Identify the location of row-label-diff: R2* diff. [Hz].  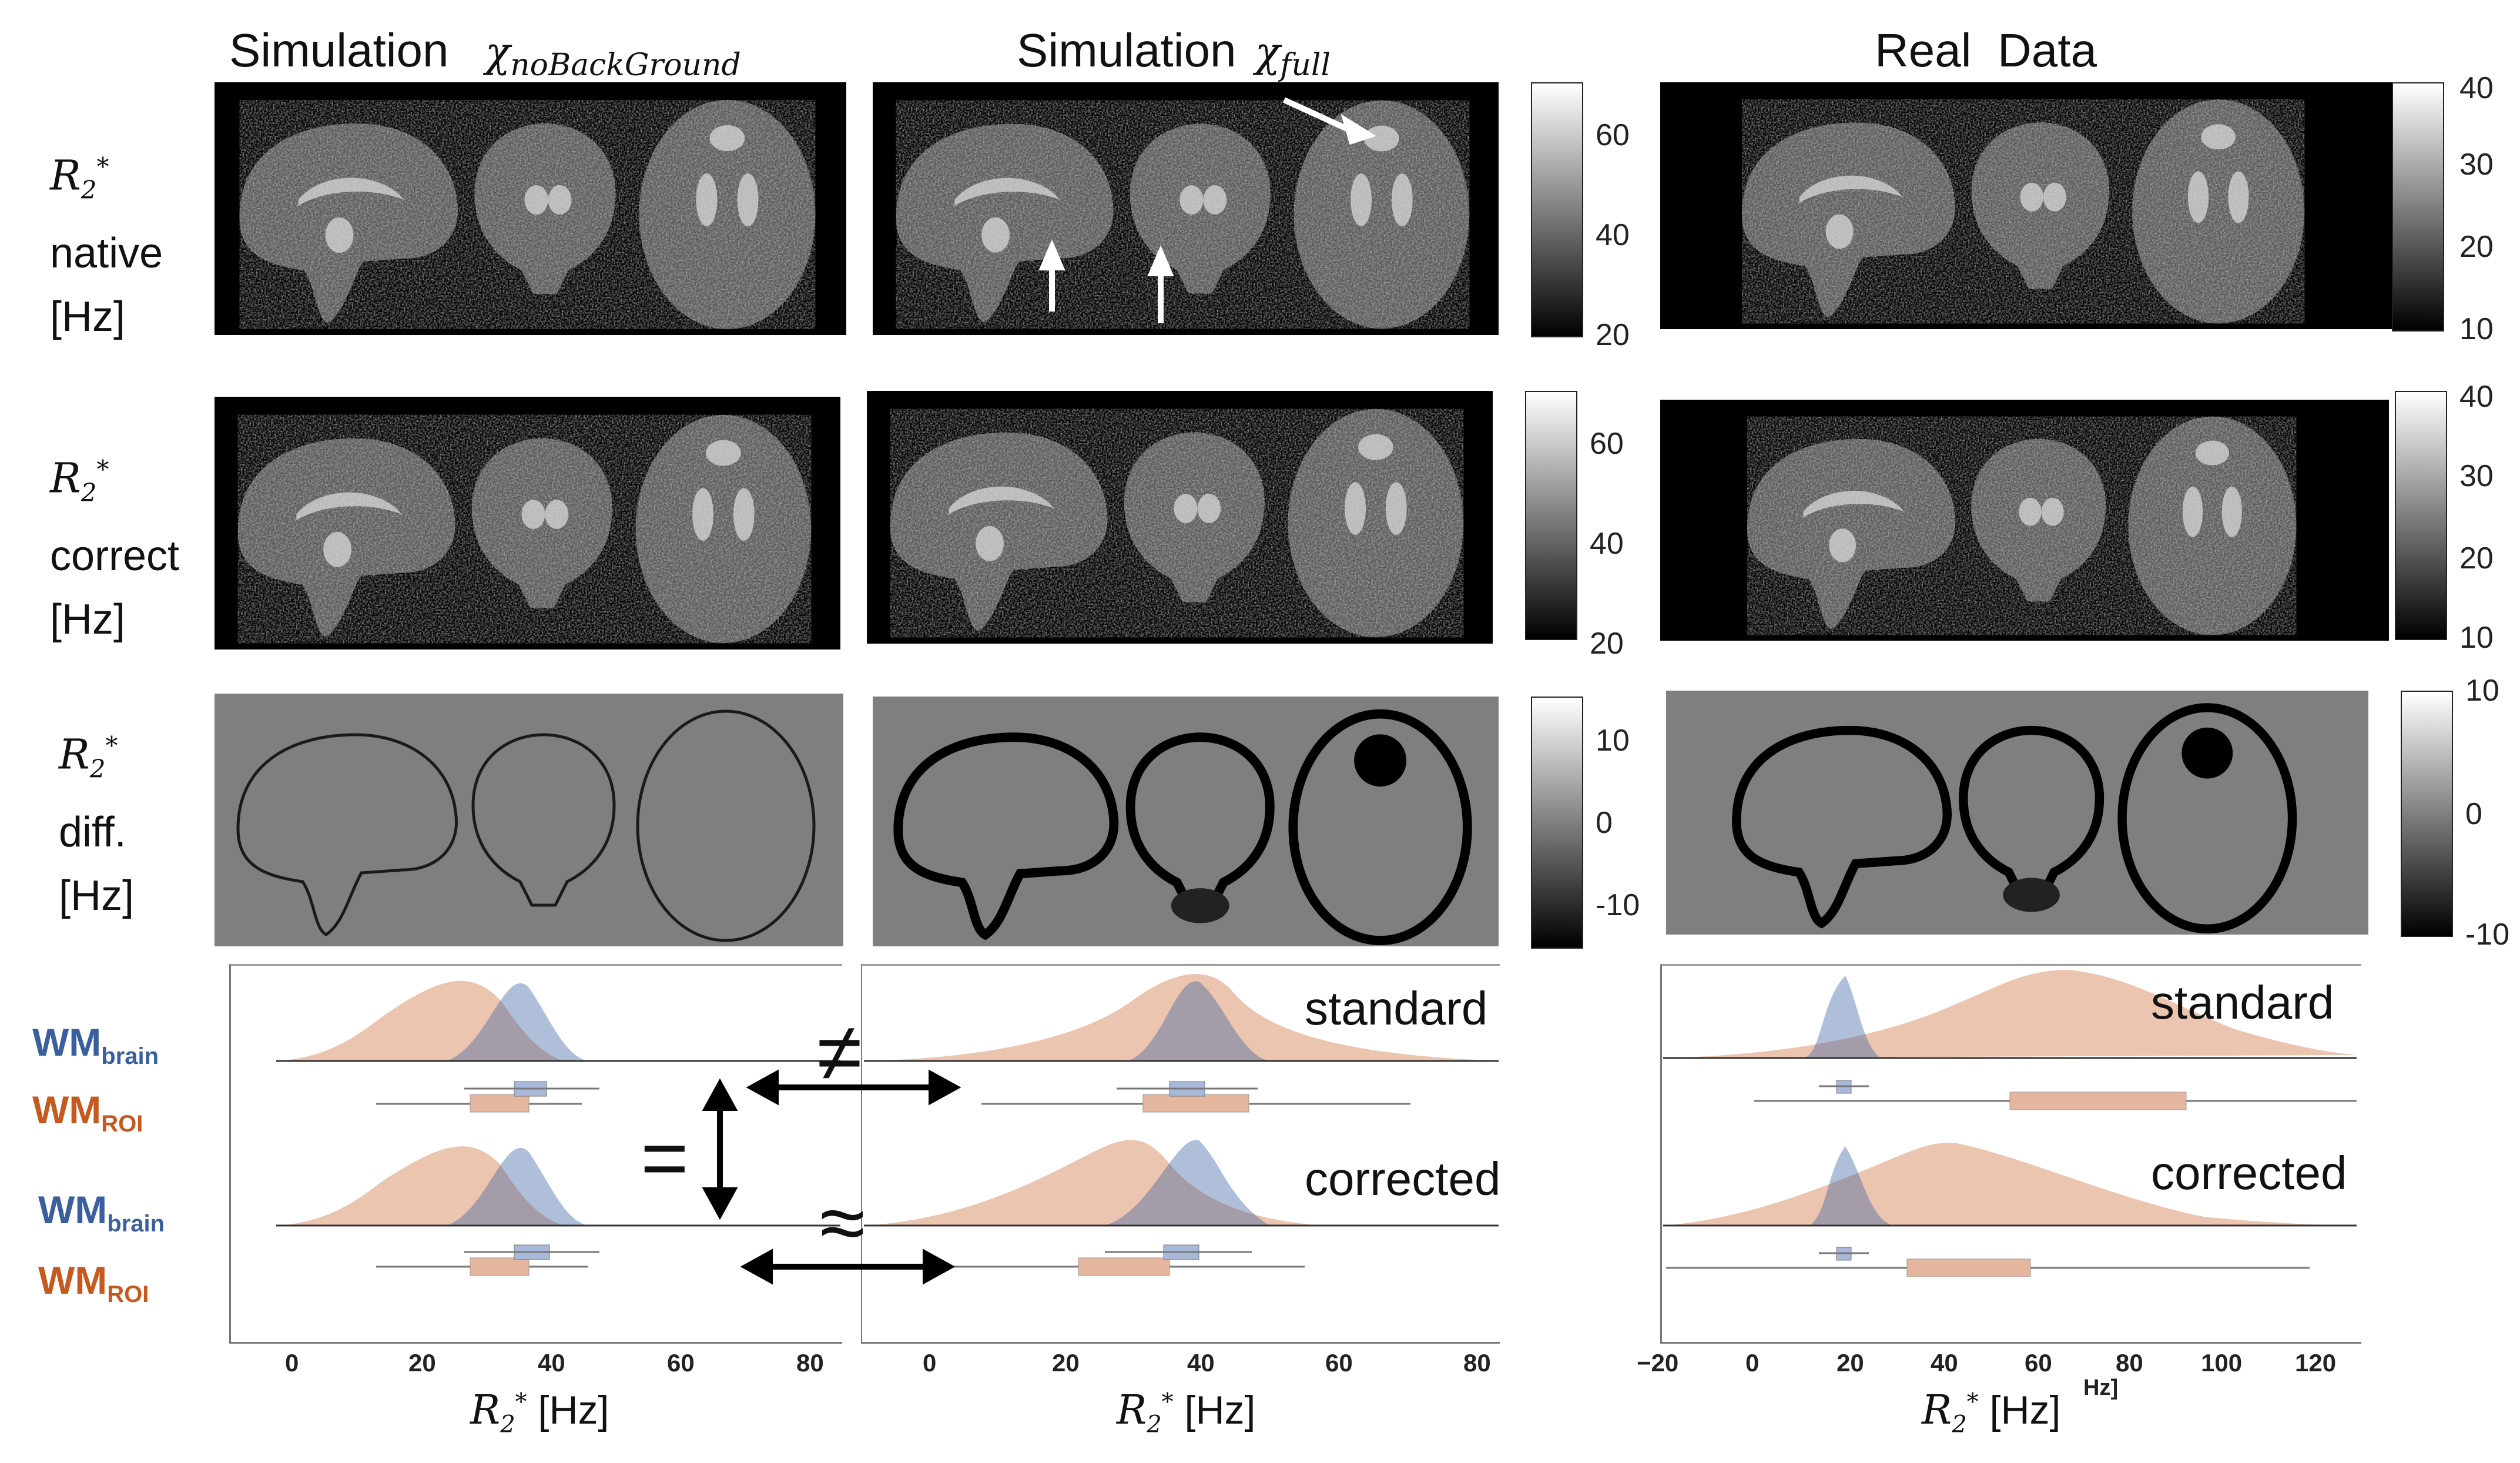
(96, 821).